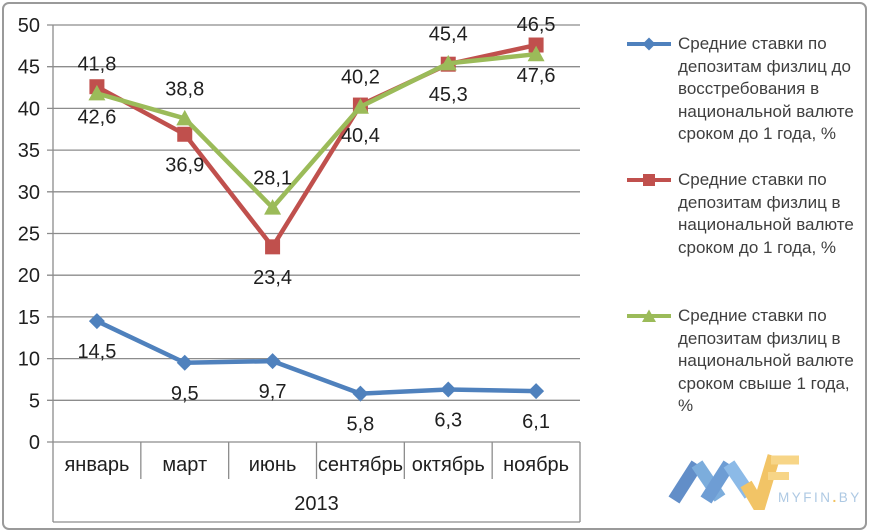 The image size is (869, 532). Describe the element at coordinates (316, 504) in the screenshot. I see `svg-text: 2013` at that location.